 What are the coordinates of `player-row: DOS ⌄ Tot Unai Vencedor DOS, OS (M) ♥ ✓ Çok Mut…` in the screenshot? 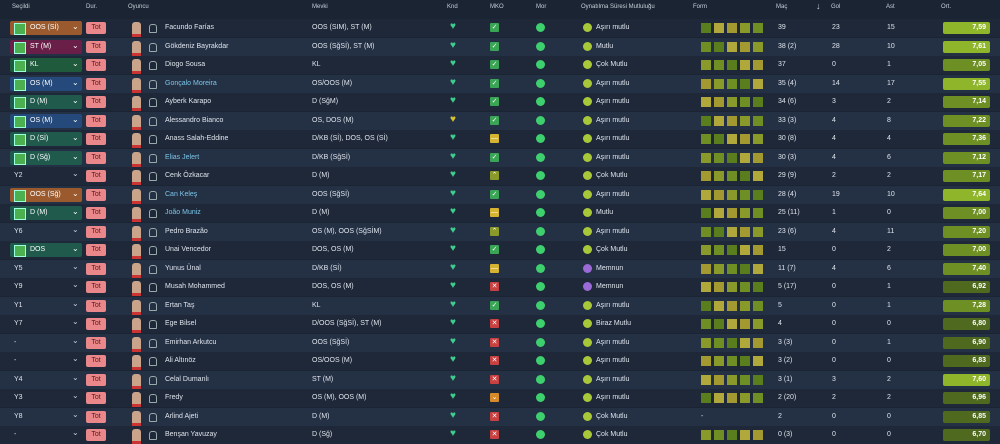 It's located at (500, 250).